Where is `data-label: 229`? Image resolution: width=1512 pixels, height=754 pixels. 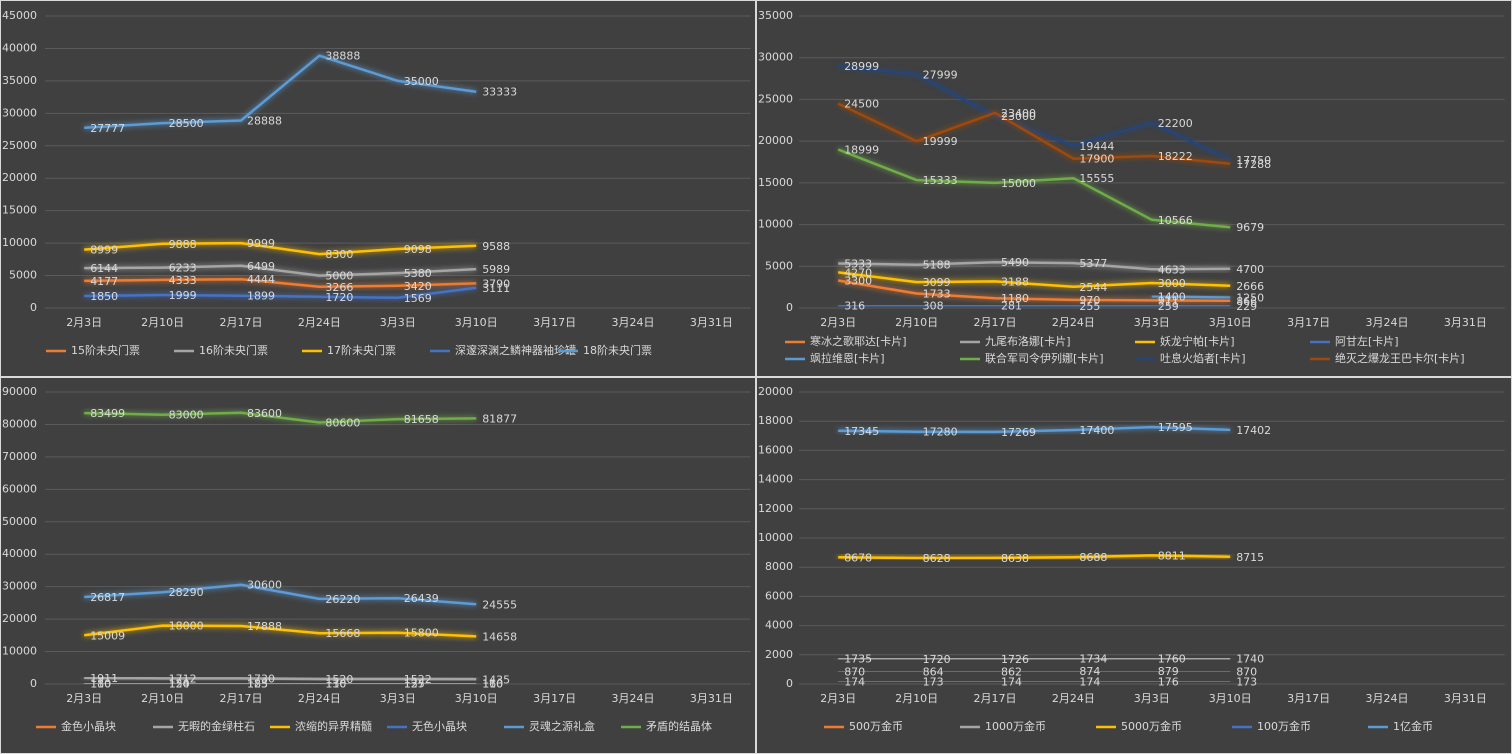 data-label: 229 is located at coordinates (1246, 306).